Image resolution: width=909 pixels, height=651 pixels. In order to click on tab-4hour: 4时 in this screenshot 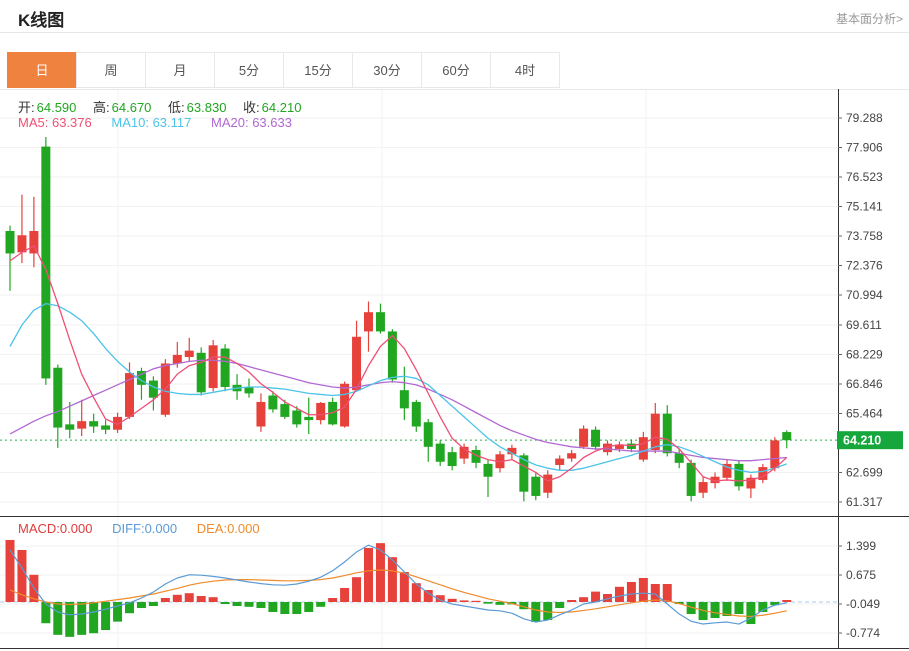, I will do `click(525, 70)`.